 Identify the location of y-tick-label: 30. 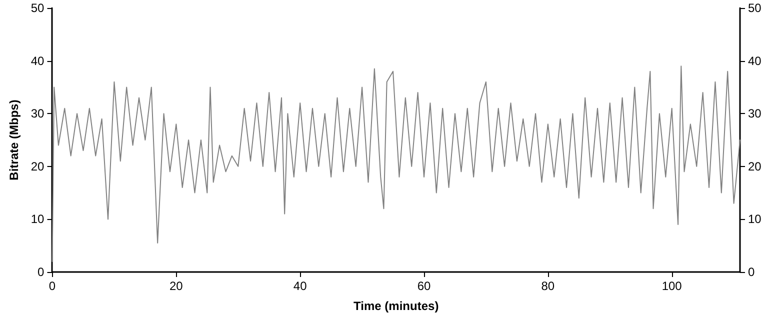
(37, 113).